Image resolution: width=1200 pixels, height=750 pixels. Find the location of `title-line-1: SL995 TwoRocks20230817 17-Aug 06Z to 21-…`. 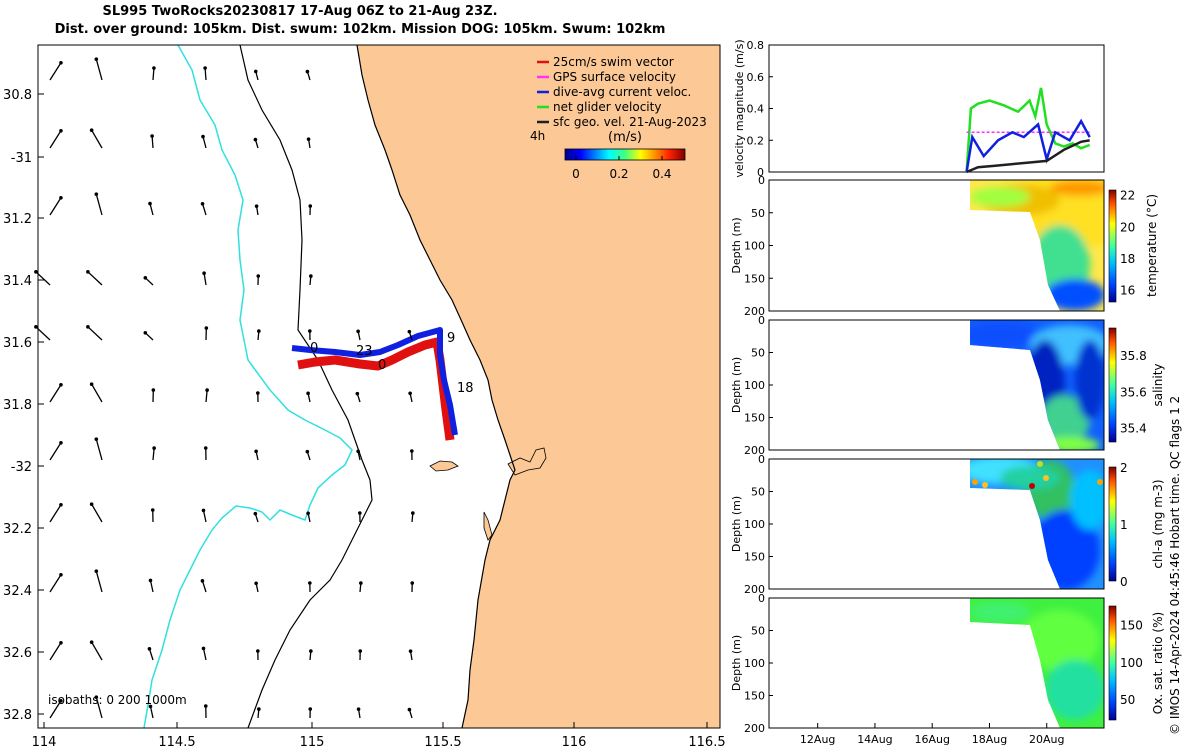

title-line-1: SL995 TwoRocks20230817 17-Aug 06Z to 21-… is located at coordinates (300, 11).